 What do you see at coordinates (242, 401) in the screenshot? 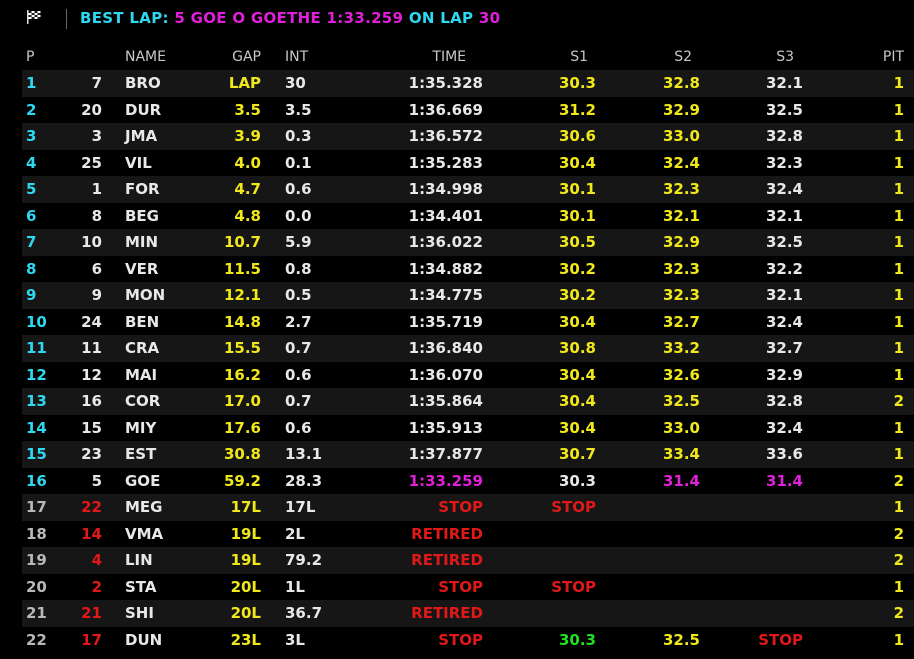
I see `gap-cell: 17.0` at bounding box center [242, 401].